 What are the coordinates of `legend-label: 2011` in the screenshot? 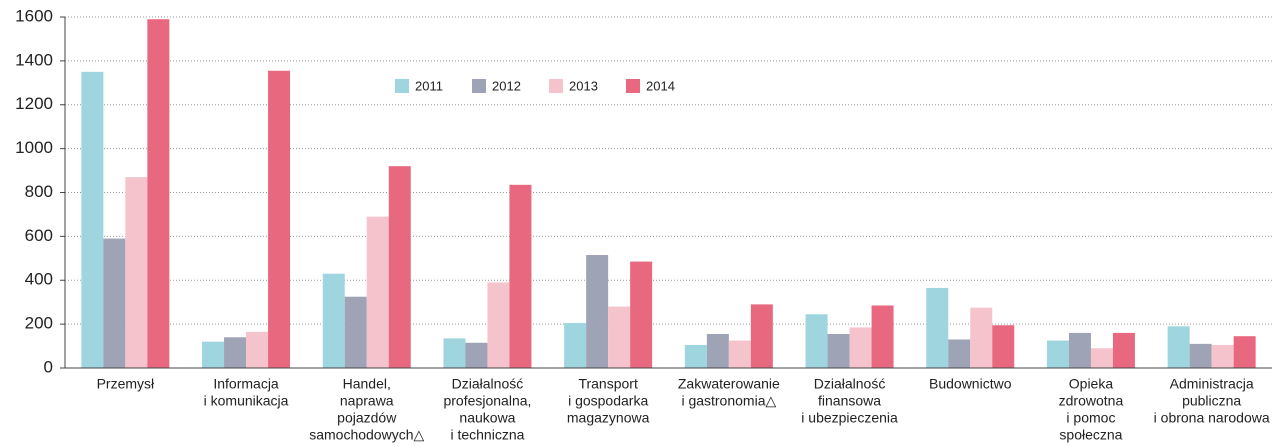 It's located at (429, 85).